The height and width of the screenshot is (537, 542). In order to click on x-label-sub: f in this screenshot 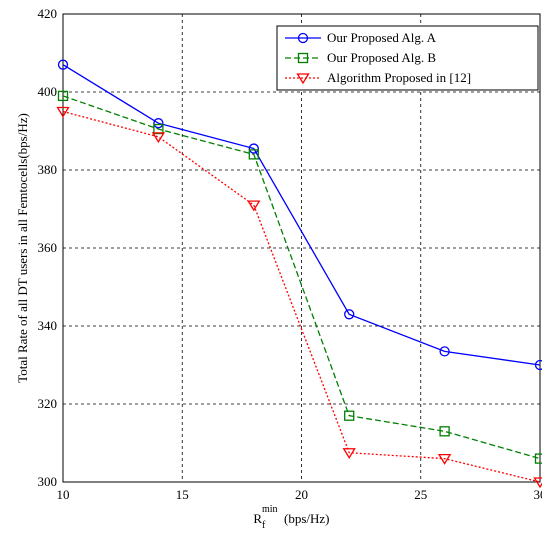, I will do `click(264, 525)`.